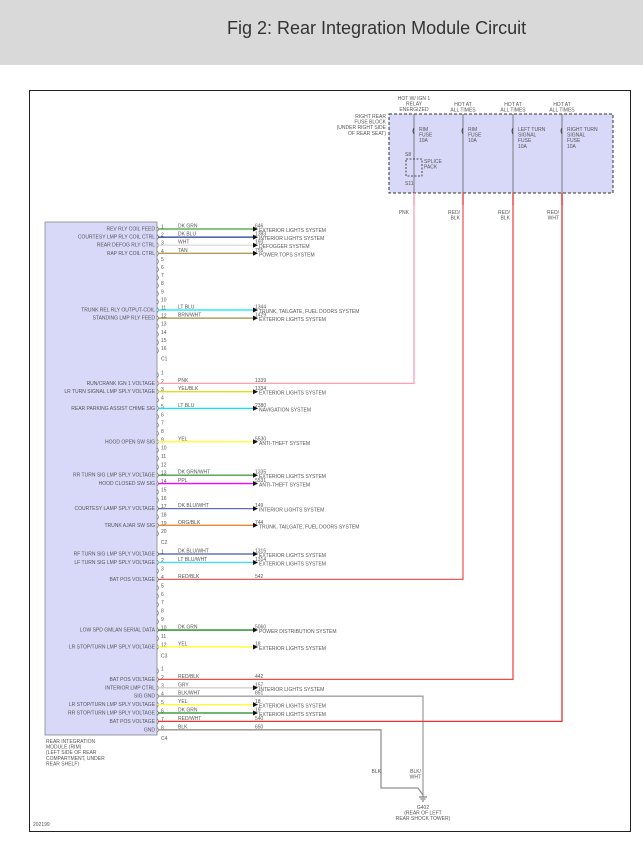 The width and height of the screenshot is (643, 845). I want to click on wire-color-label: YEL, so click(183, 702).